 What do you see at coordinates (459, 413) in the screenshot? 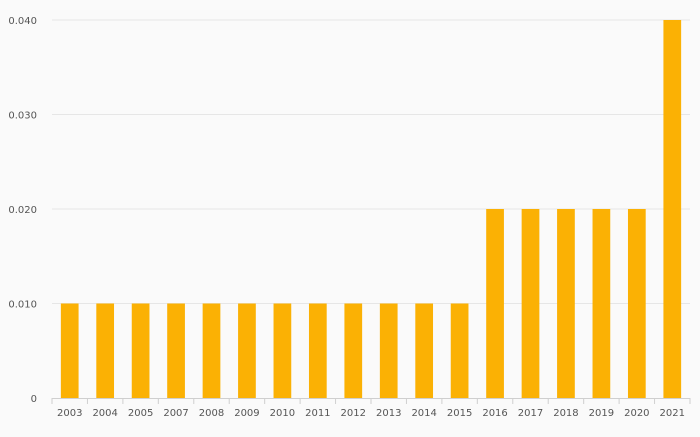
I see `x-tick-label: 2015` at bounding box center [459, 413].